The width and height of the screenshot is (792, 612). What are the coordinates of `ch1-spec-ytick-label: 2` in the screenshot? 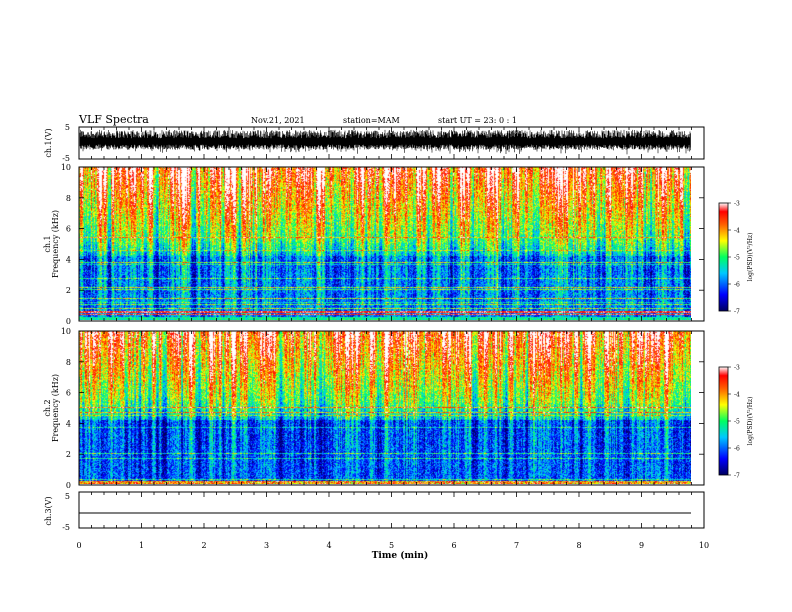 It's located at (68, 290).